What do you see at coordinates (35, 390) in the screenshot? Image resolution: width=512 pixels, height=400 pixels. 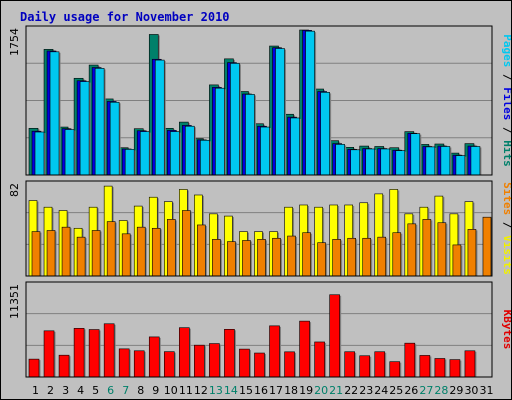 I see `x-tick-1: 1` at bounding box center [35, 390].